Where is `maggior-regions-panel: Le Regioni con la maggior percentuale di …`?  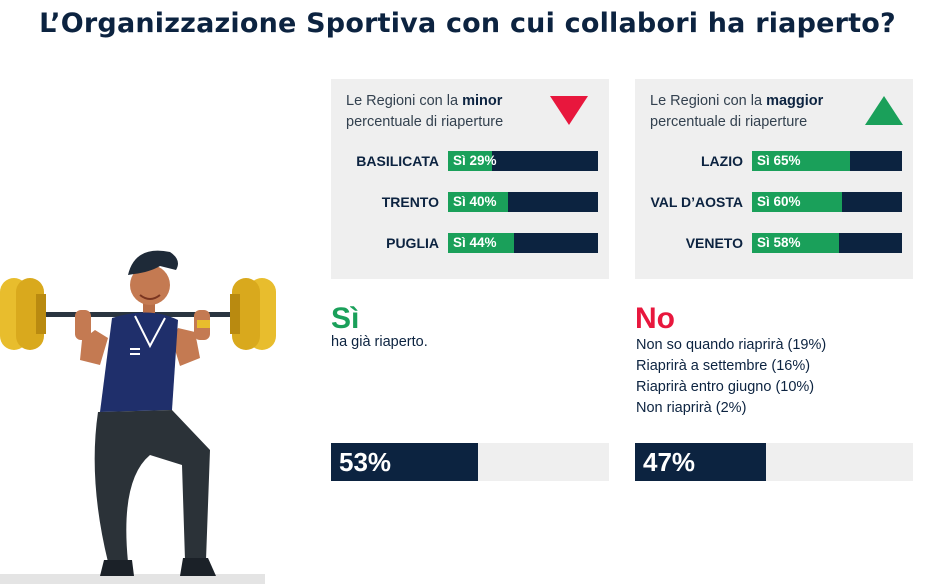 maggior-regions-panel: Le Regioni con la maggior percentuale di … is located at coordinates (774, 179).